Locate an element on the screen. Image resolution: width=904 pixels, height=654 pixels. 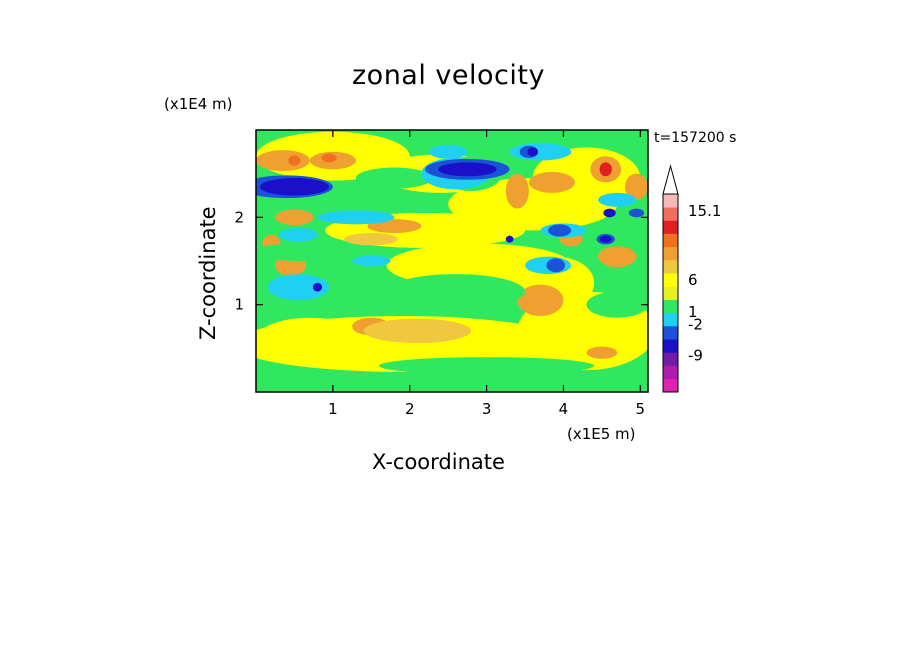
colorbar-arrow is located at coordinates (670, 179).